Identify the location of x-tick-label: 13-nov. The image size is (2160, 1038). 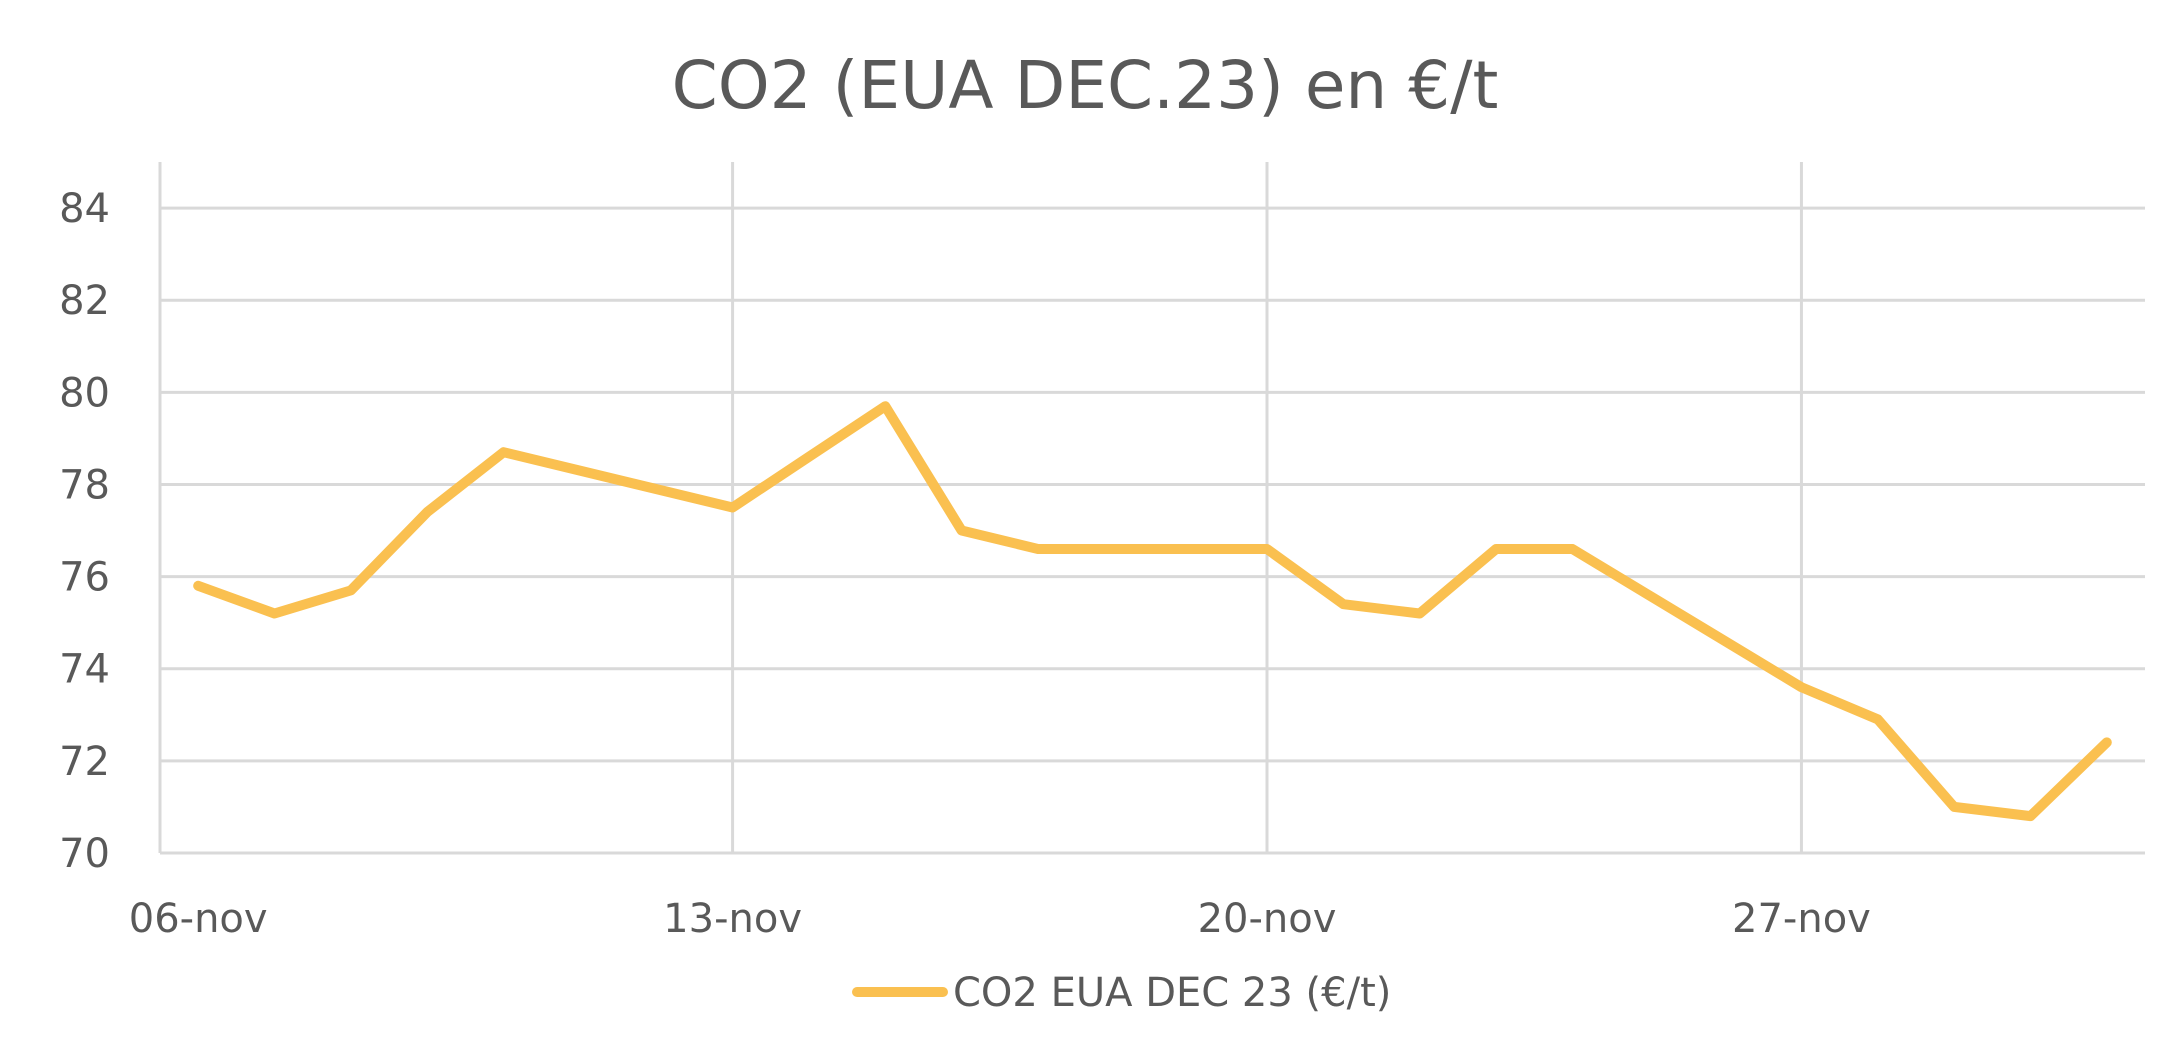
(732, 919).